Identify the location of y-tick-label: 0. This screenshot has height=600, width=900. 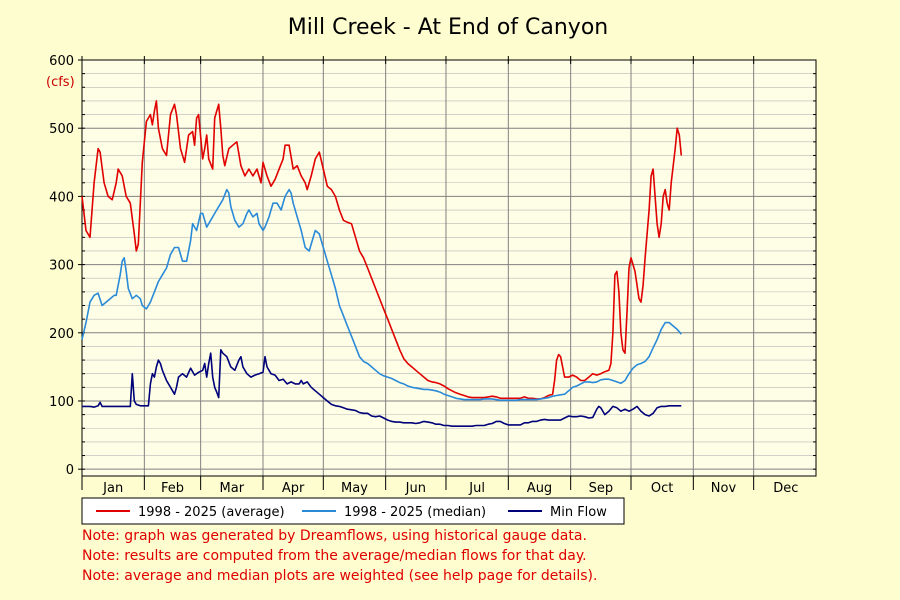
(70, 470).